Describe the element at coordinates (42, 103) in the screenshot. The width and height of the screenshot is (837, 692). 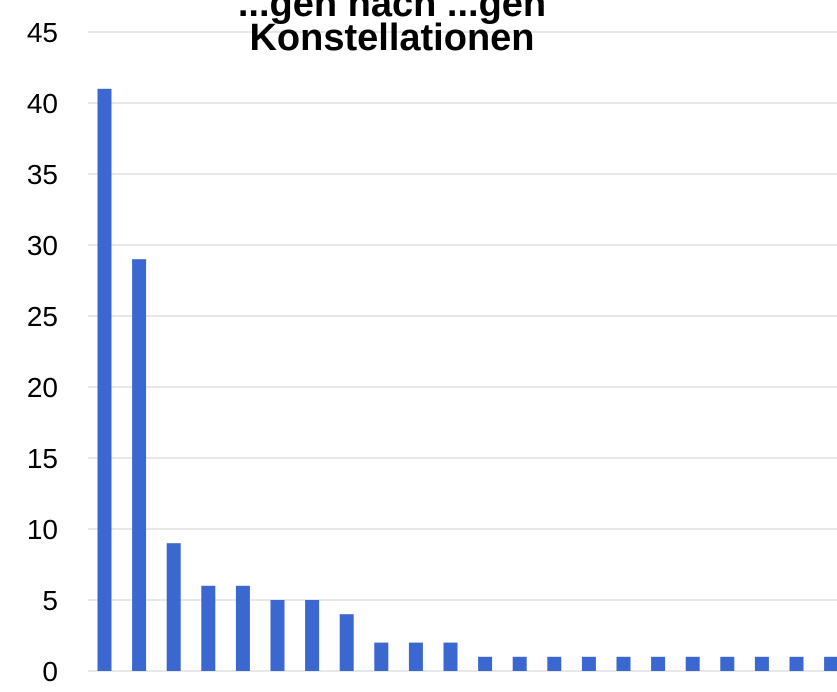
I see `y-tick-label-40: 40` at that location.